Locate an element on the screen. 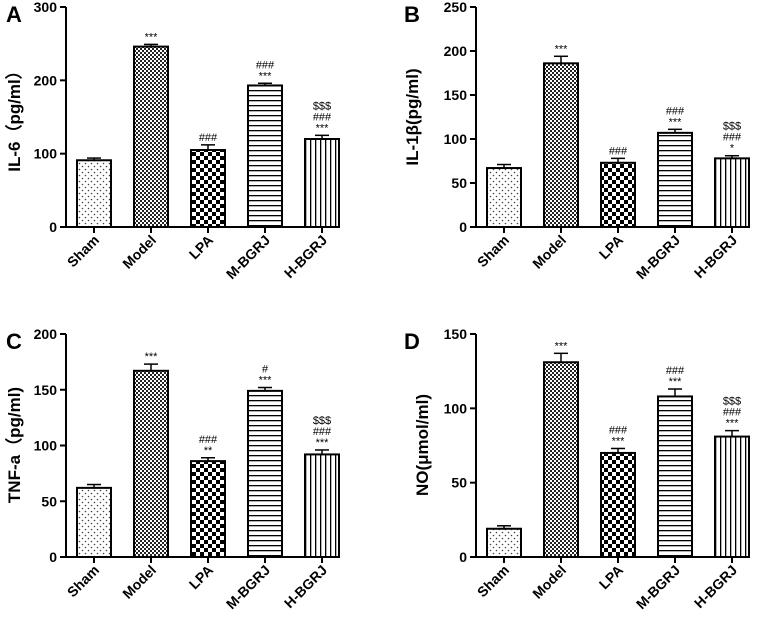 Image resolution: width=784 pixels, height=634 pixels. panel-label: B is located at coordinates (412, 14).